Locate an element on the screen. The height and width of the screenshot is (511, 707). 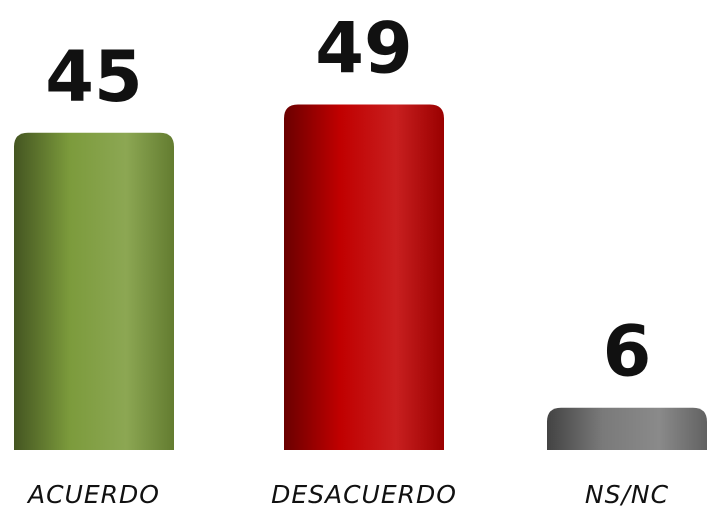
category-label: NS/NC is located at coordinates (627, 494).